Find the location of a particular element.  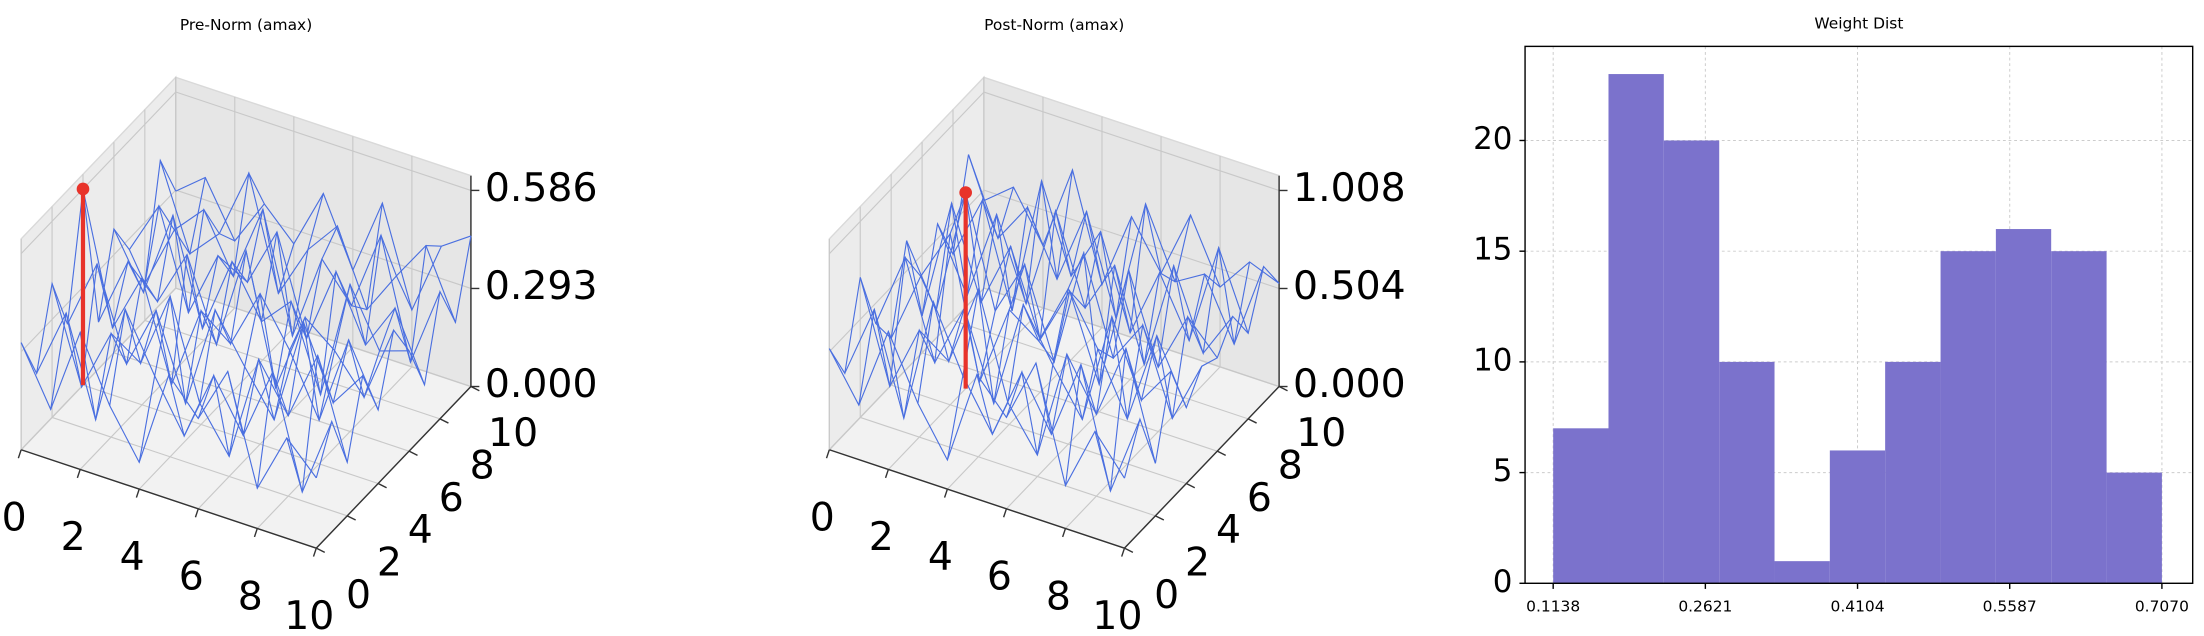

peak-marker is located at coordinates (83, 189).